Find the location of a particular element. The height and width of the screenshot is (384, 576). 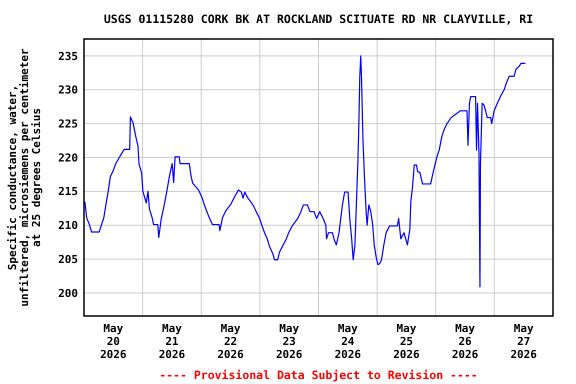

y-tick-label: 220 is located at coordinates (68, 157).